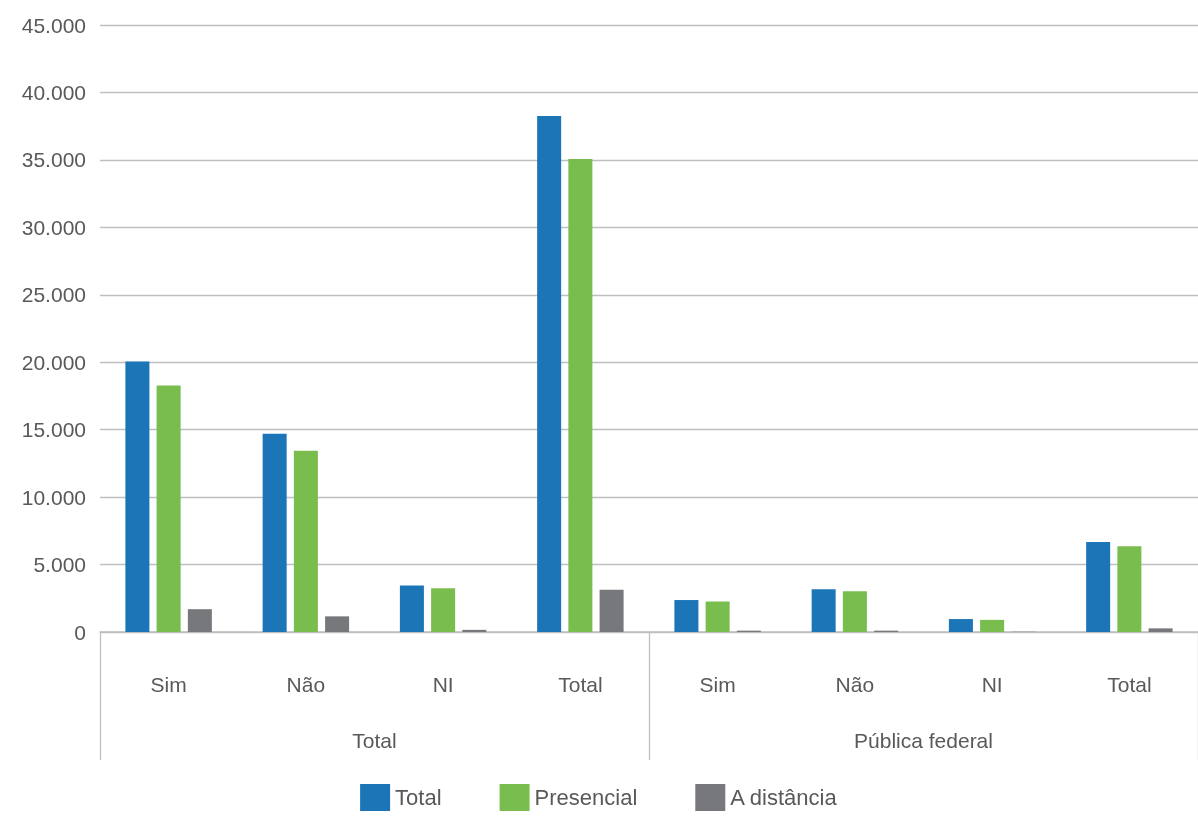  I want to click on legend-label: Total, so click(418, 797).